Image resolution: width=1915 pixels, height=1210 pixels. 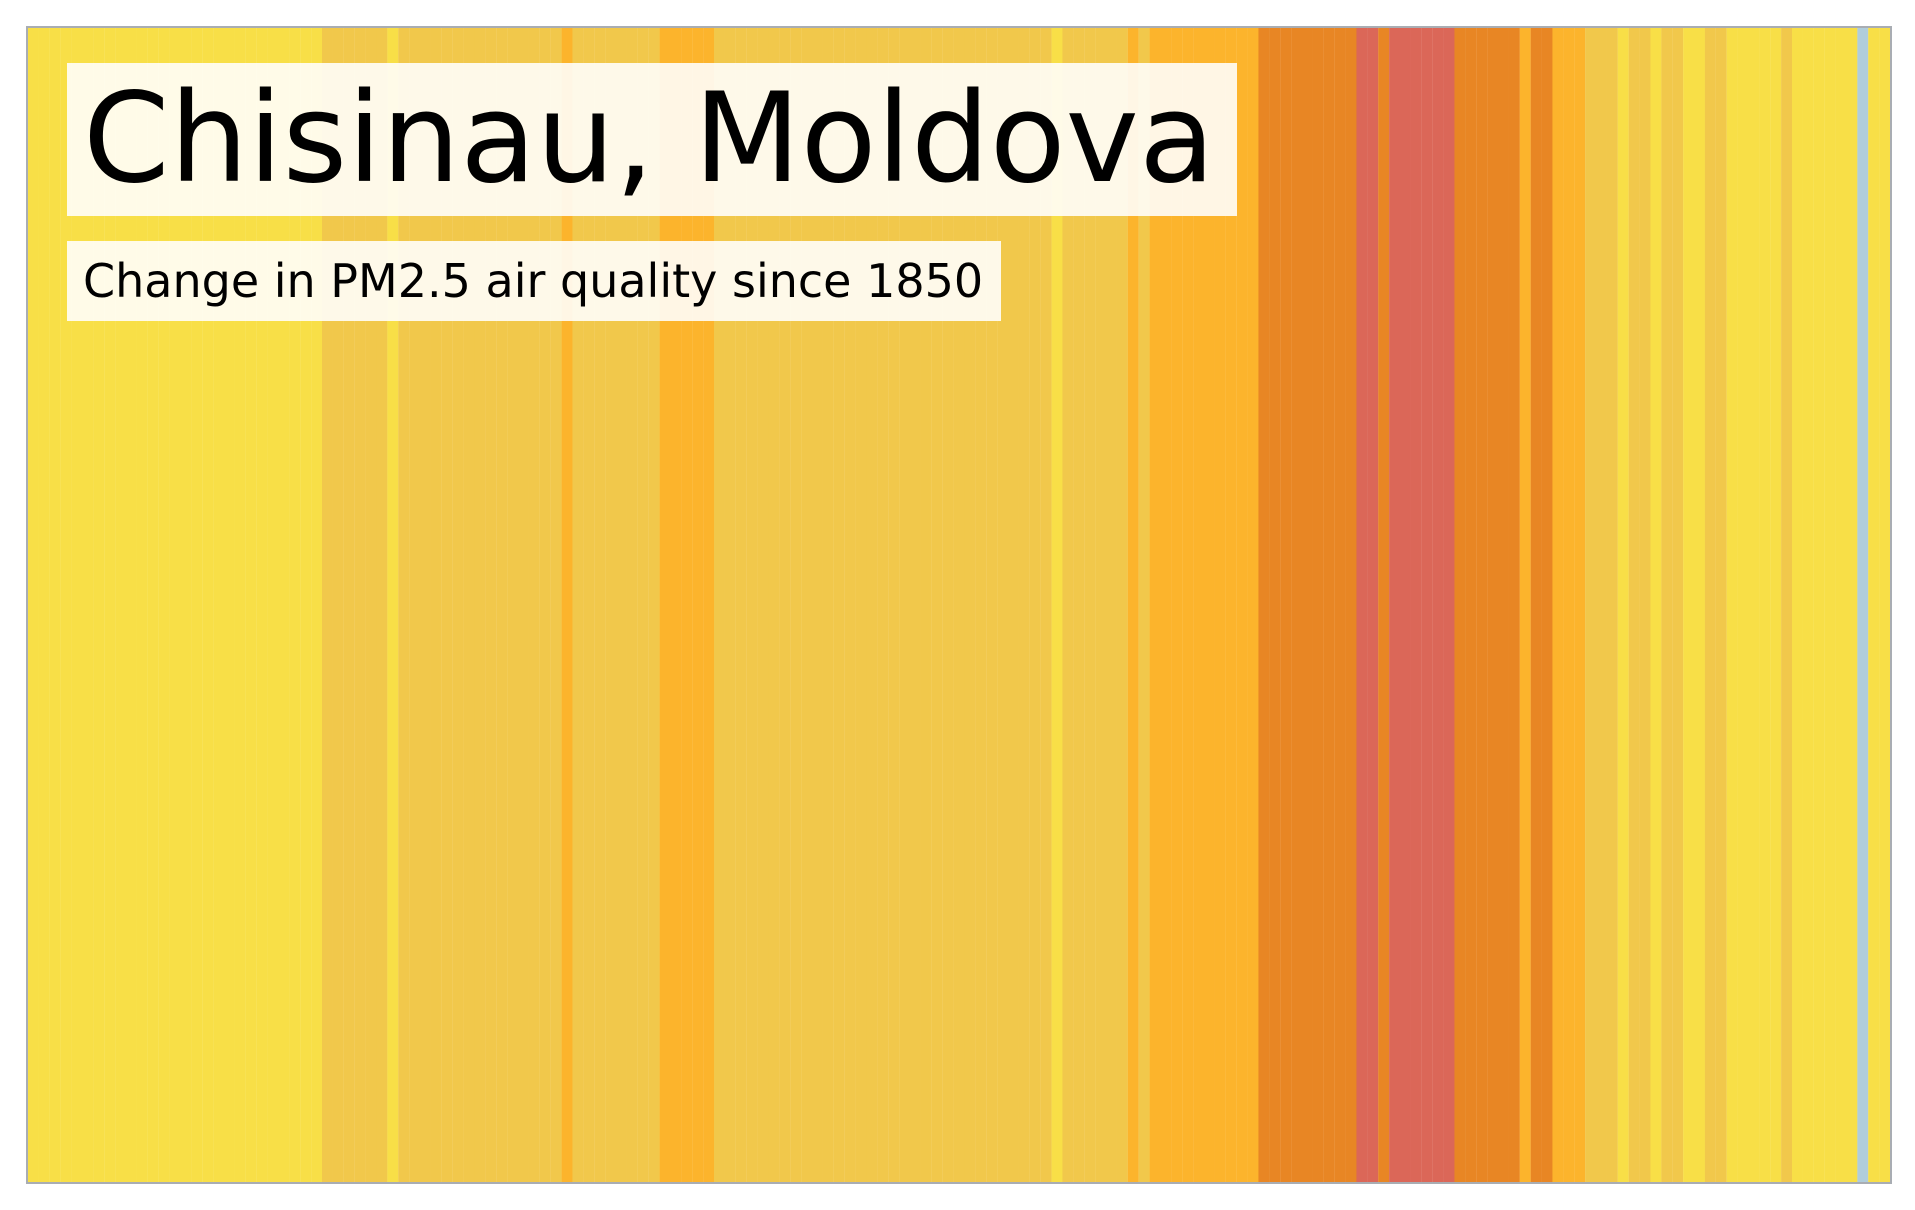 What do you see at coordinates (807, 605) in the screenshot?
I see `stripe-1921` at bounding box center [807, 605].